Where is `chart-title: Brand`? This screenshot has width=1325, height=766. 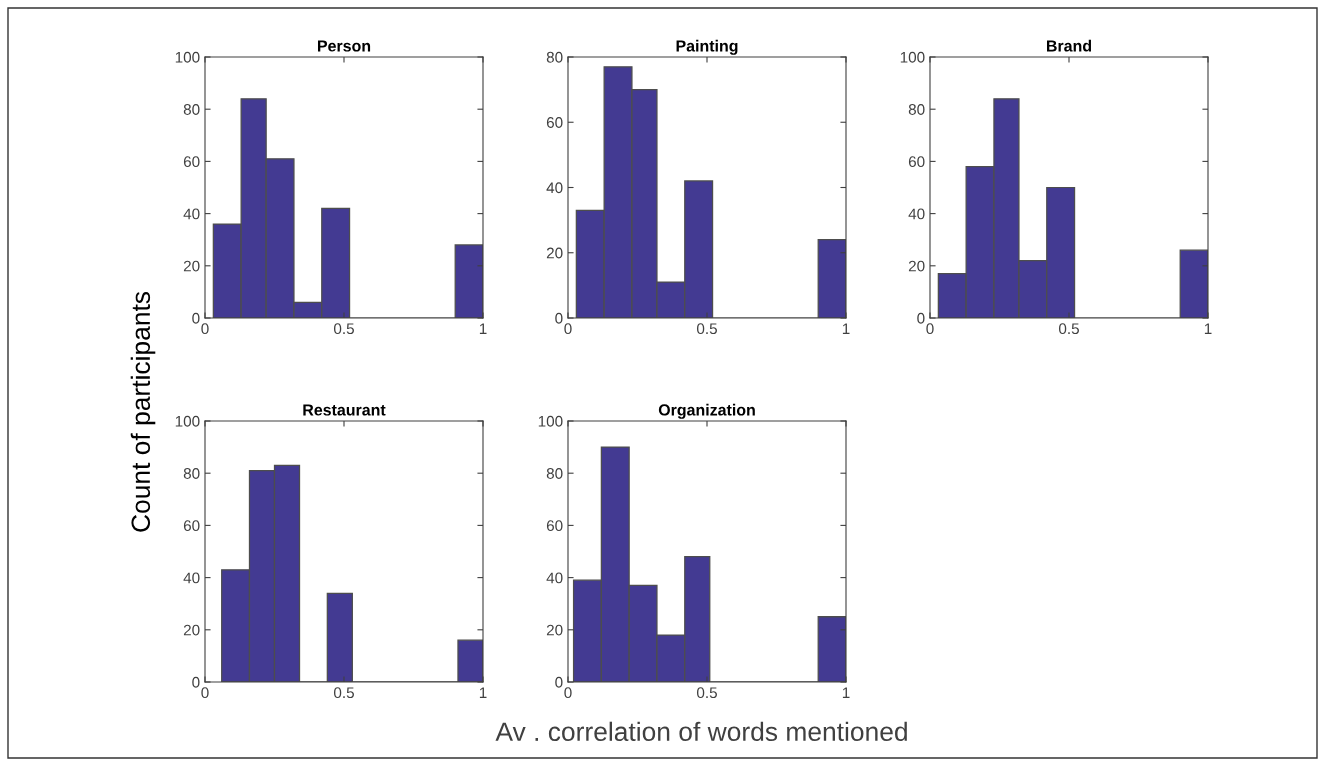
chart-title: Brand is located at coordinates (1069, 45).